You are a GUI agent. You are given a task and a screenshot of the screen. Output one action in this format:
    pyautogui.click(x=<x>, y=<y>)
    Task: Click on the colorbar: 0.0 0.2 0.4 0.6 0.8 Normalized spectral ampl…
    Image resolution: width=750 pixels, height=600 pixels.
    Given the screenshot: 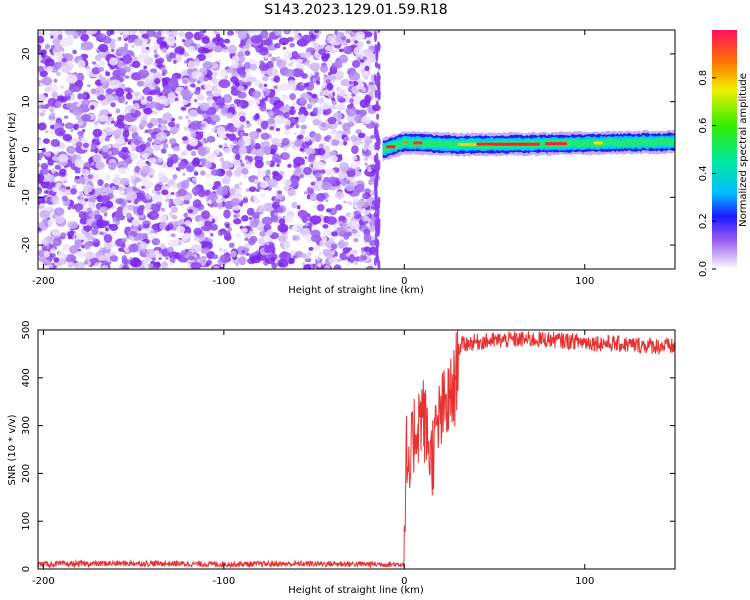 What is the action you would take?
    pyautogui.click(x=723, y=153)
    